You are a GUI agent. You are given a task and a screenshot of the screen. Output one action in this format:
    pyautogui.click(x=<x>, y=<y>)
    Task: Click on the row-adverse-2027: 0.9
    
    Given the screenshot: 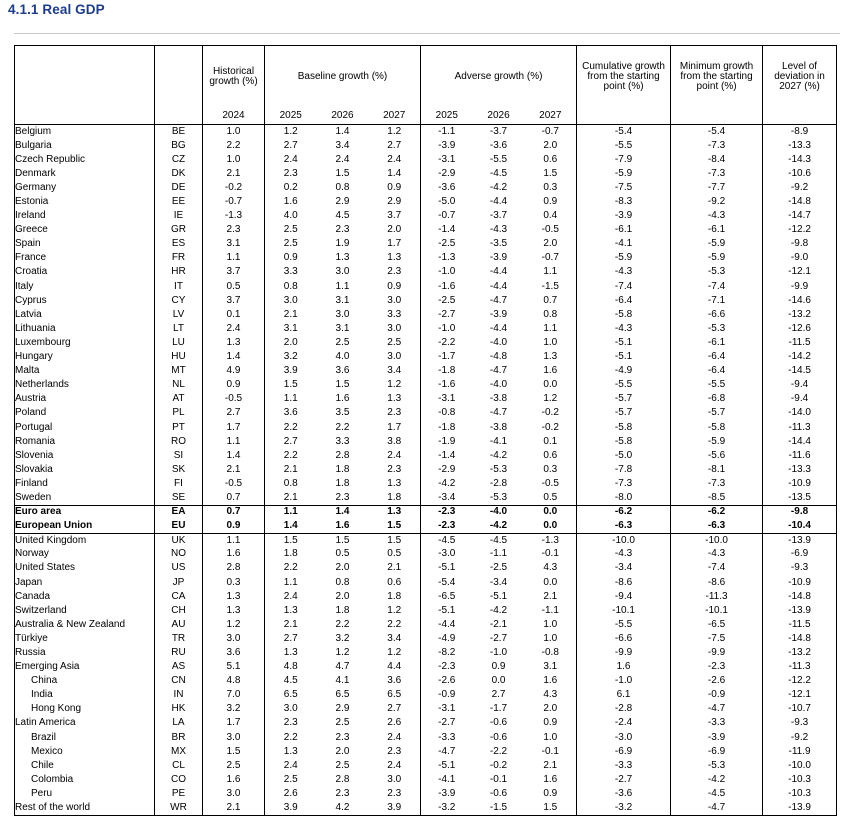 What is the action you would take?
    pyautogui.click(x=550, y=793)
    